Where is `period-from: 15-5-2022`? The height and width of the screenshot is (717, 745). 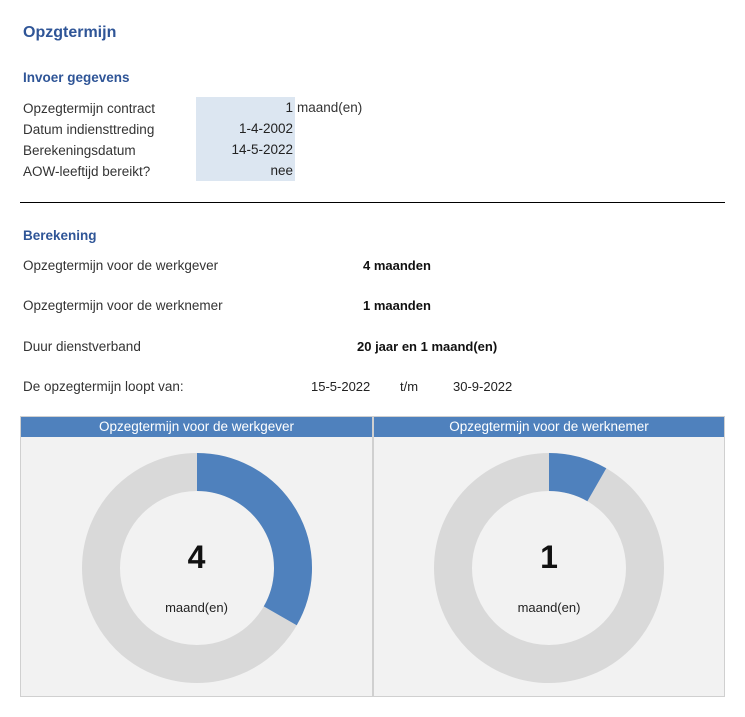
period-from: 15-5-2022 is located at coordinates (341, 386).